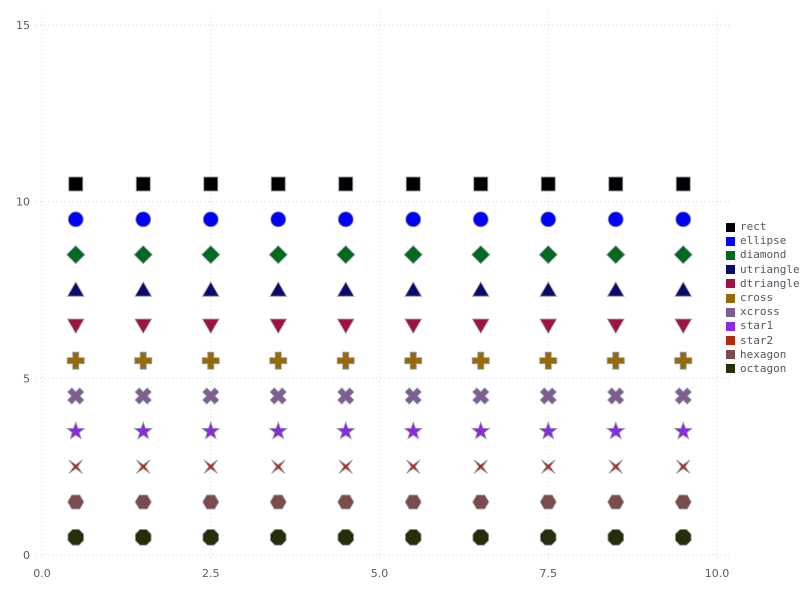 This screenshot has height=600, width=800. Describe the element at coordinates (23, 25) in the screenshot. I see `y-tick-label: 15` at that location.